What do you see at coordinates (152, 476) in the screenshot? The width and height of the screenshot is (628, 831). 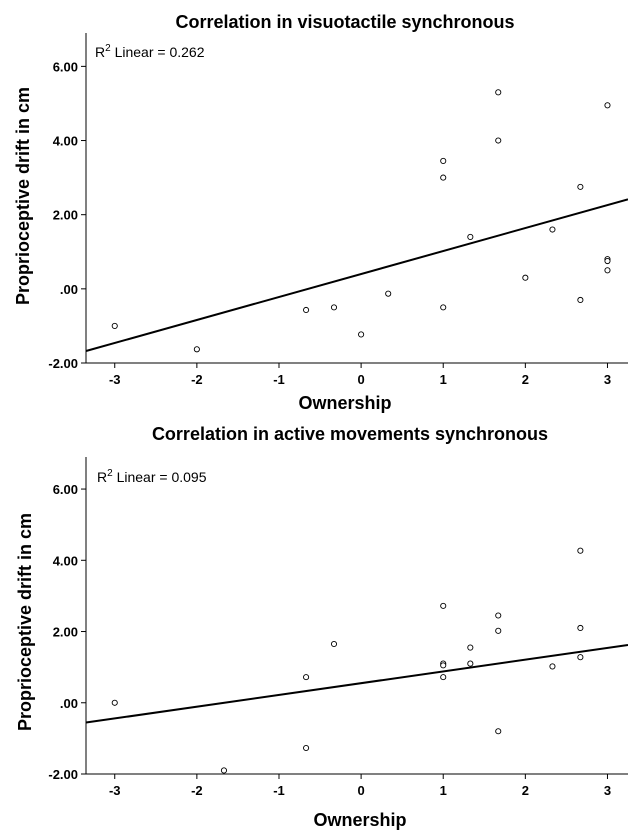 I see `r2-annotation: R2 Linear = 0.095` at bounding box center [152, 476].